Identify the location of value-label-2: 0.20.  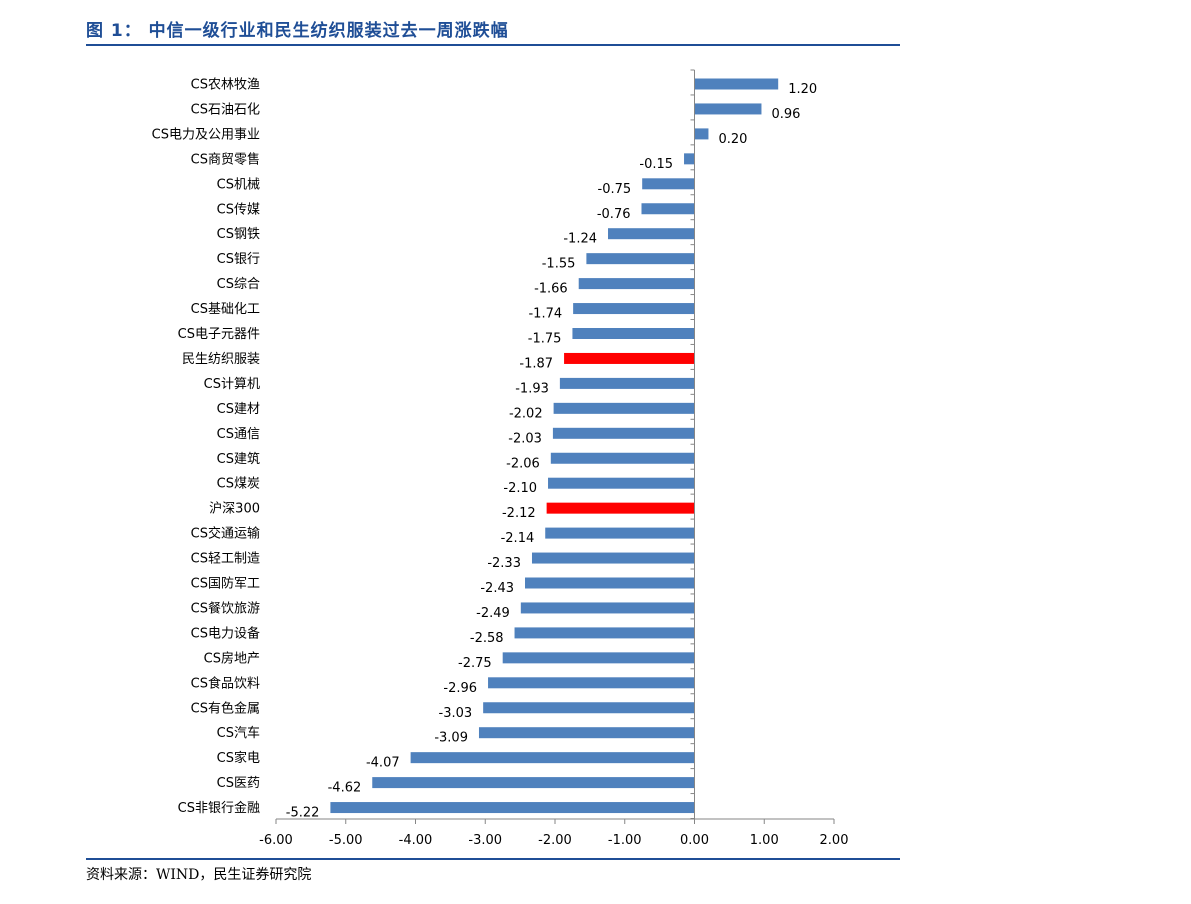
(732, 139).